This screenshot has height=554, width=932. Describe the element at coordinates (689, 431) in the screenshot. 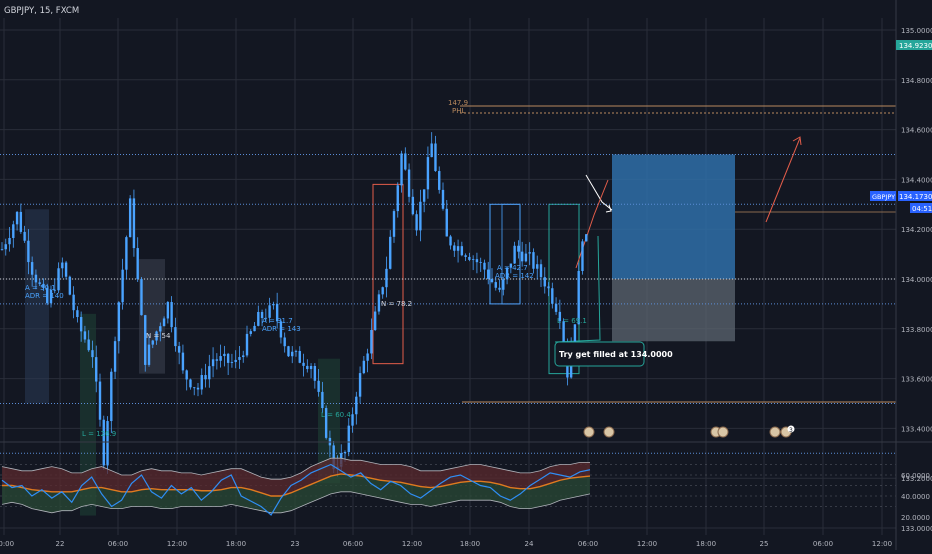

I see `event-markers` at that location.